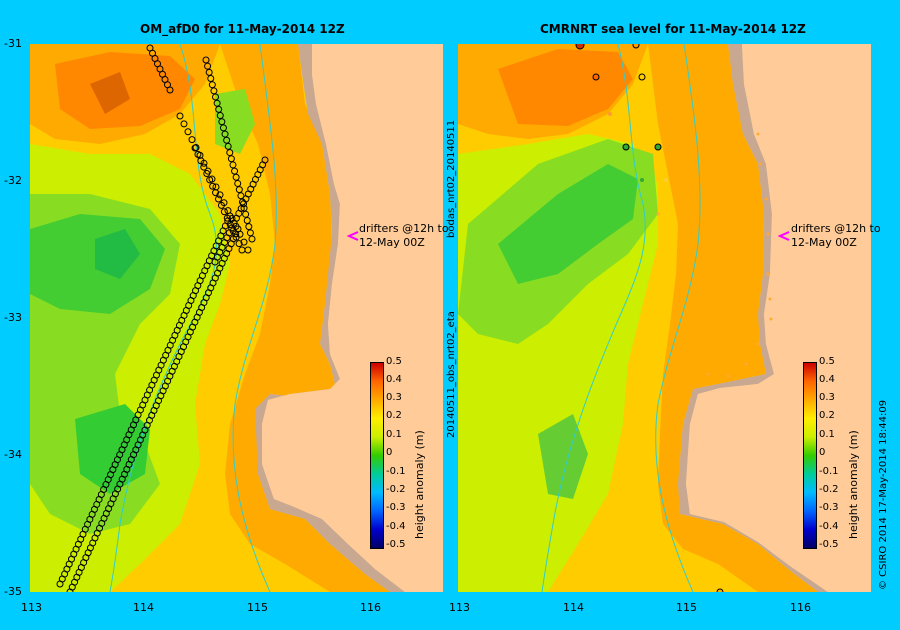 This screenshot has height=630, width=900. Describe the element at coordinates (451, 178) in the screenshot. I see `side-label-top: bodas_nrt02_20140511` at that location.